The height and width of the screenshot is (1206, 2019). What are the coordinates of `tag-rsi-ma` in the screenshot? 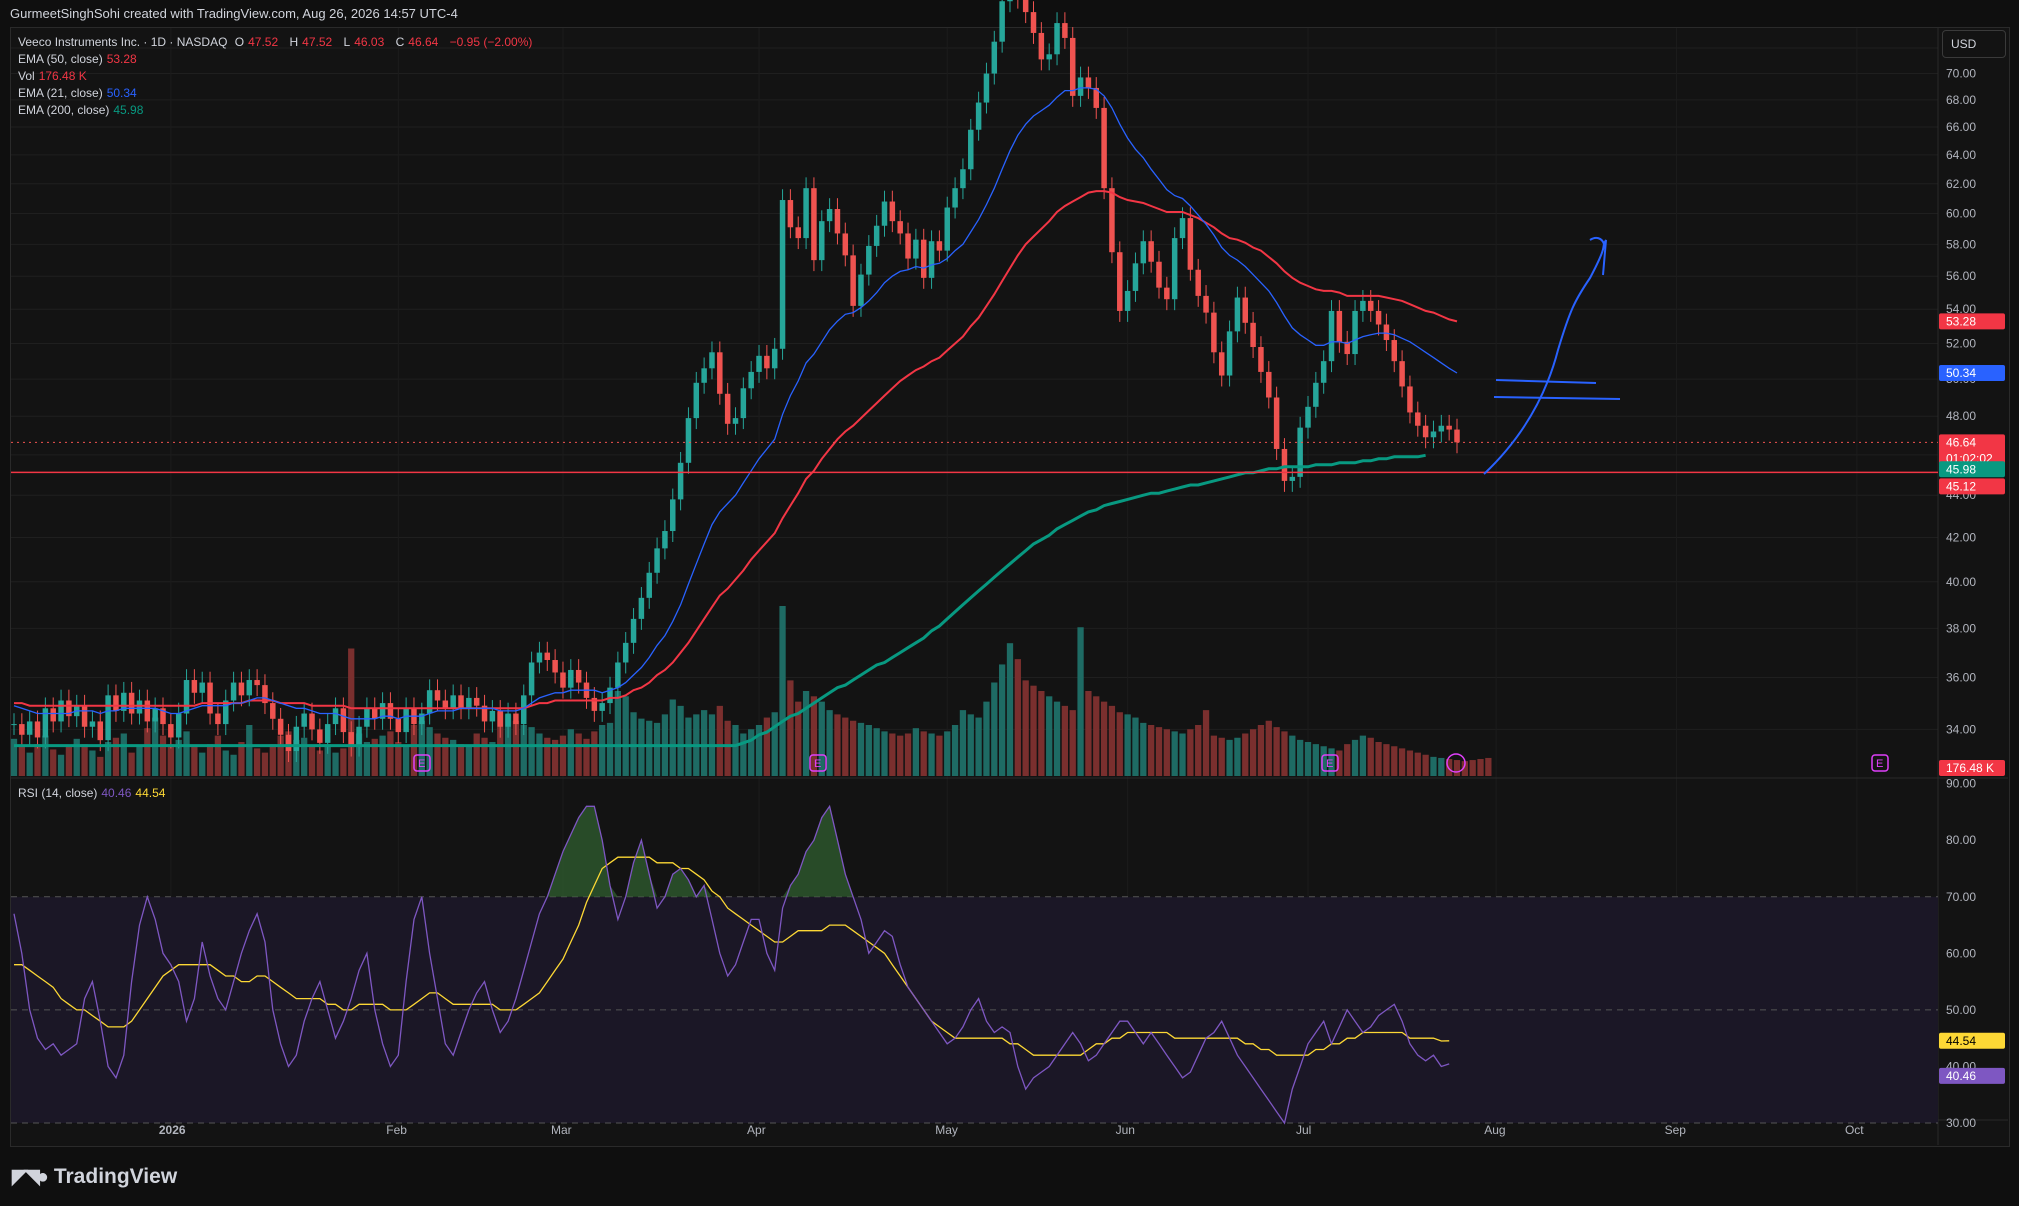 It's located at (1972, 1040).